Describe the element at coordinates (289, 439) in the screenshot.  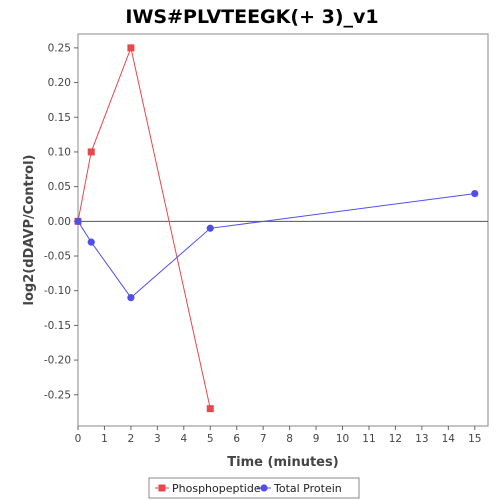
I see `x-tick-label: 8` at that location.